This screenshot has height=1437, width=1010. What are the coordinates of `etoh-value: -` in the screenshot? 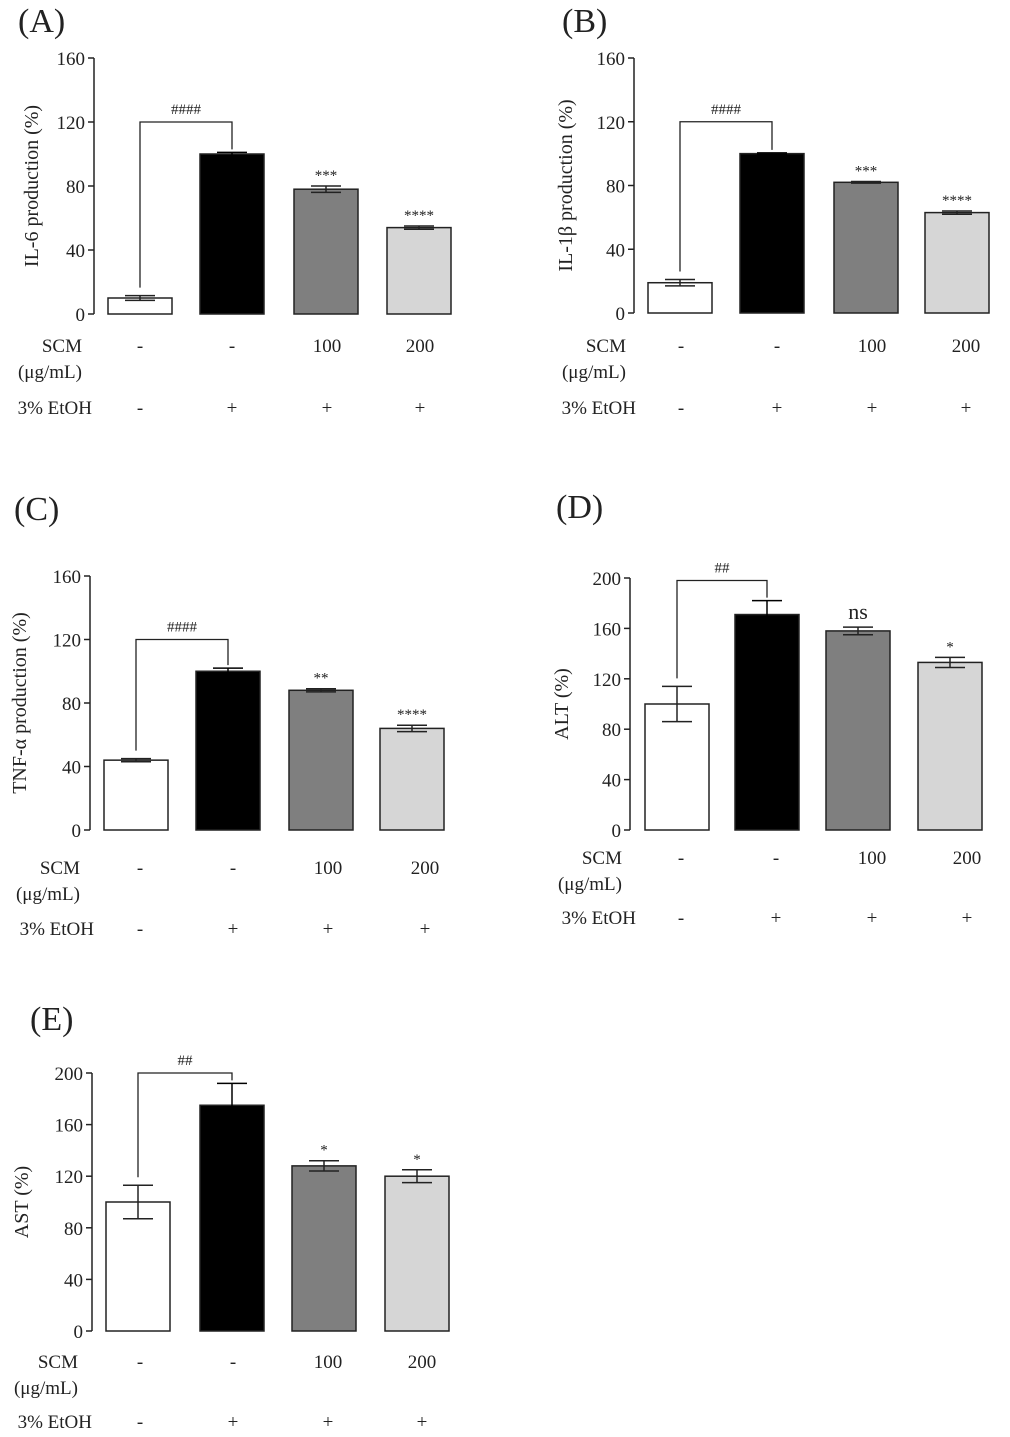 It's located at (681, 918).